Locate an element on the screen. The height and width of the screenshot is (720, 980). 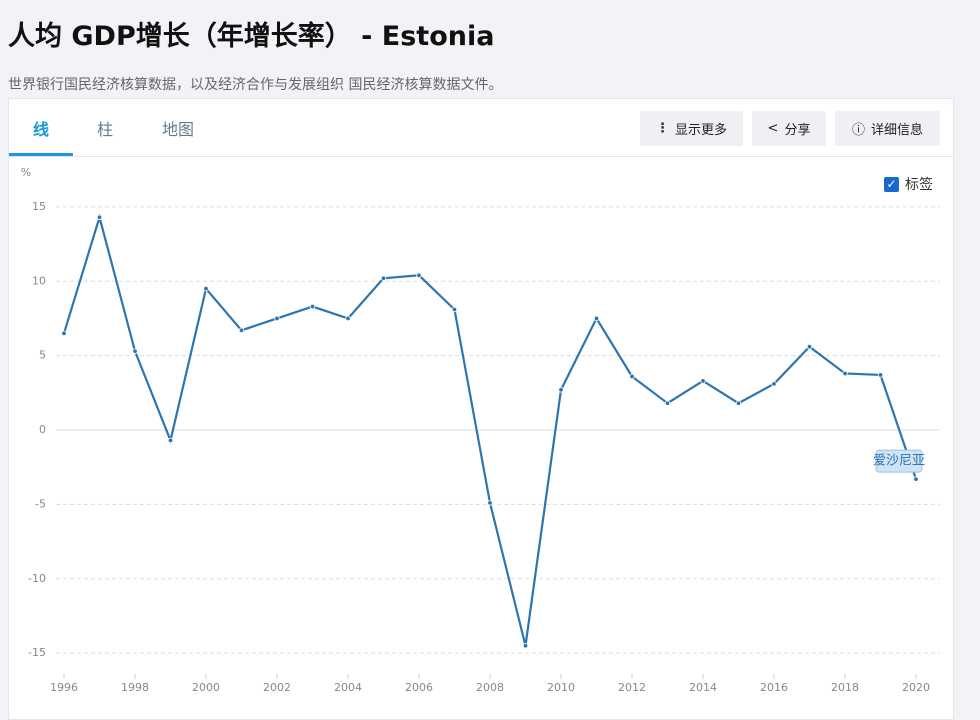
x-tick-label: 2010 is located at coordinates (561, 687).